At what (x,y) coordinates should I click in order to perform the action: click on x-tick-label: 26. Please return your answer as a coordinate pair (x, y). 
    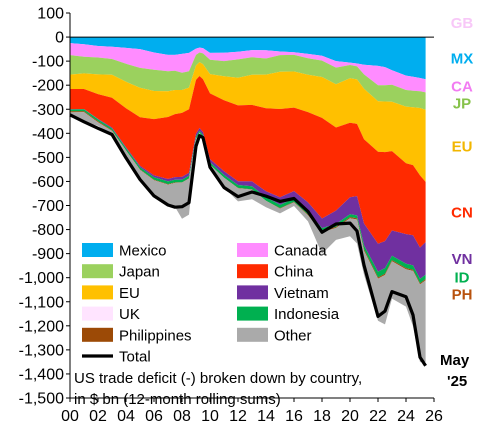
    Looking at the image, I should click on (434, 416).